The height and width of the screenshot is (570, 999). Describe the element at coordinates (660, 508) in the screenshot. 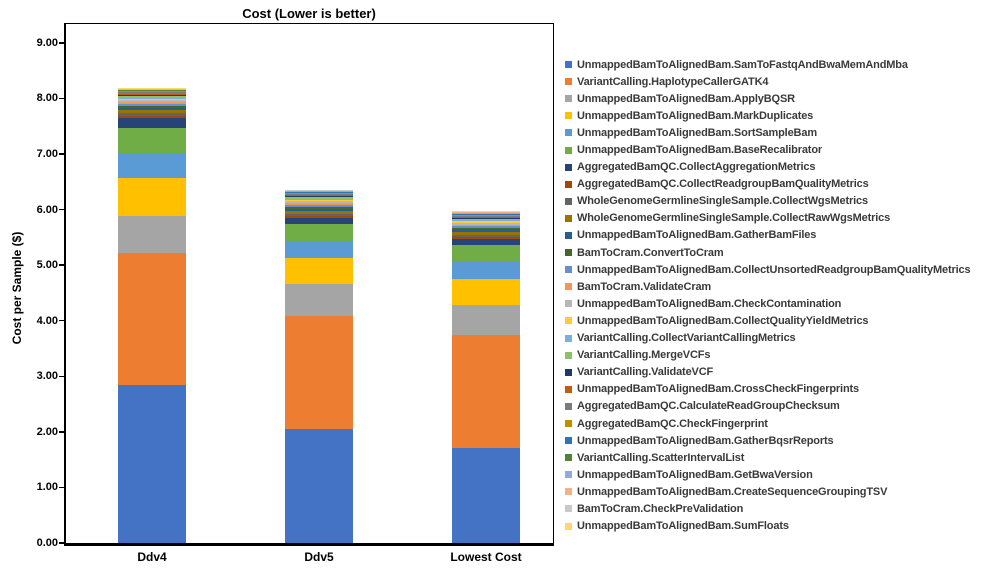

I see `legend-label: BamToCram.CheckPreValidation` at that location.